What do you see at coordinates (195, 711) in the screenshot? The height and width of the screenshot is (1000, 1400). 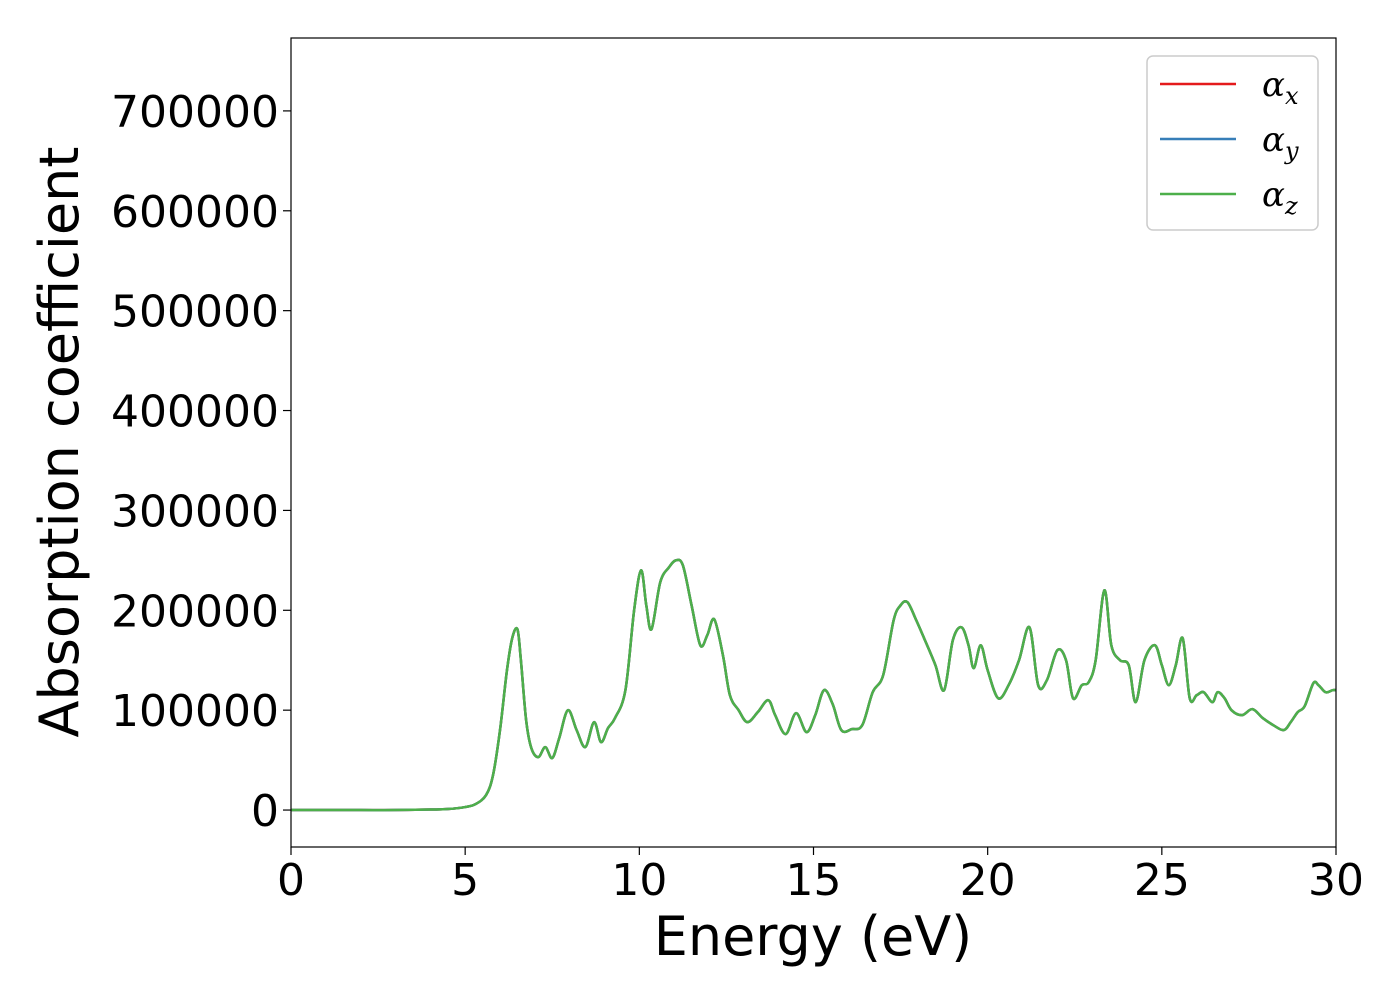 I see `y-tick-label: 100000` at bounding box center [195, 711].